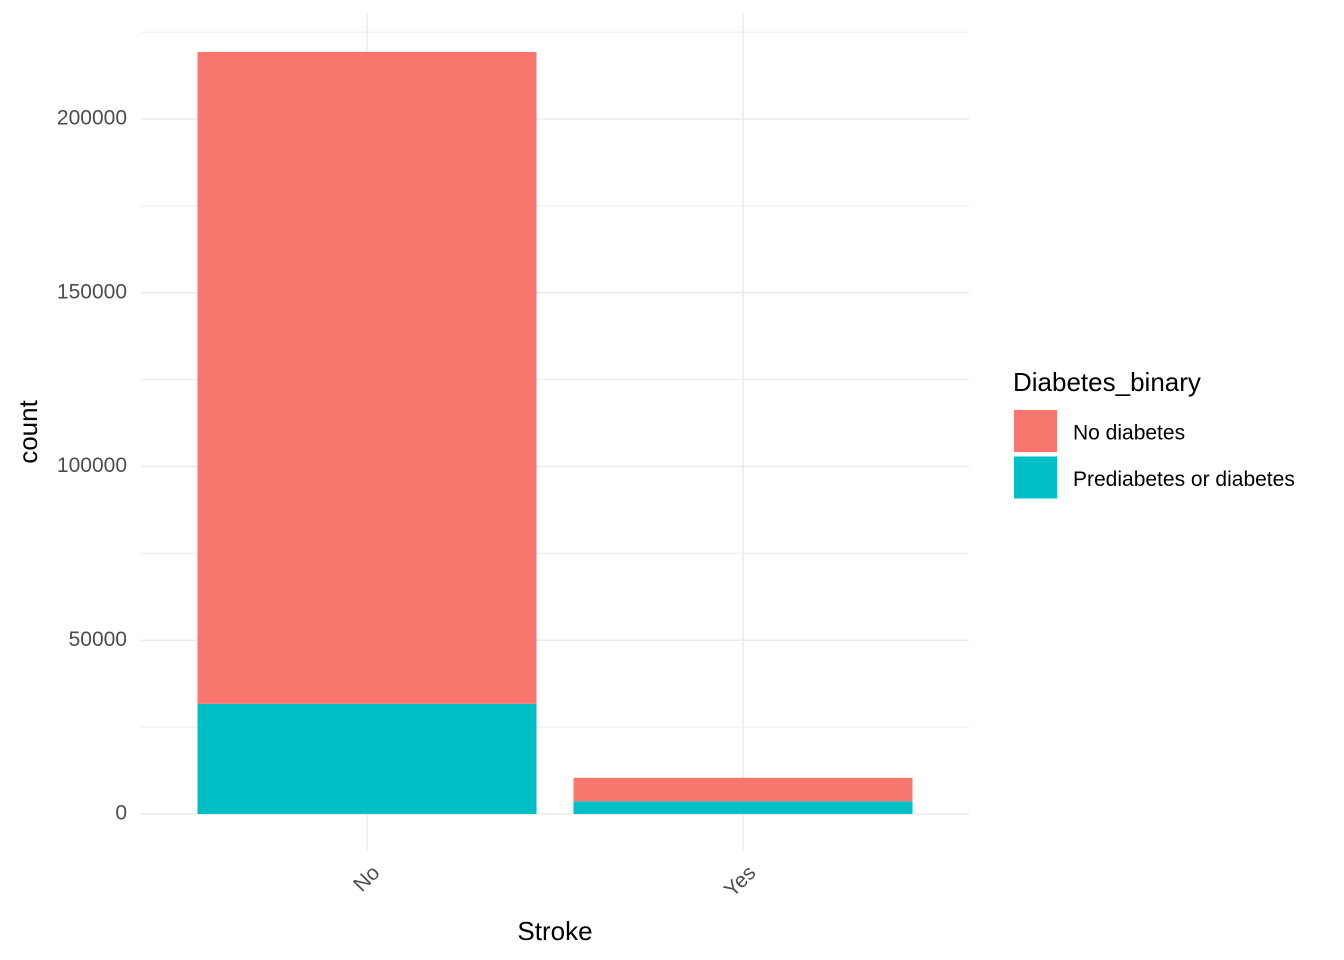 Image resolution: width=1344 pixels, height=960 pixels. I want to click on legend-label-no-diabetes: No diabetes, so click(1129, 433).